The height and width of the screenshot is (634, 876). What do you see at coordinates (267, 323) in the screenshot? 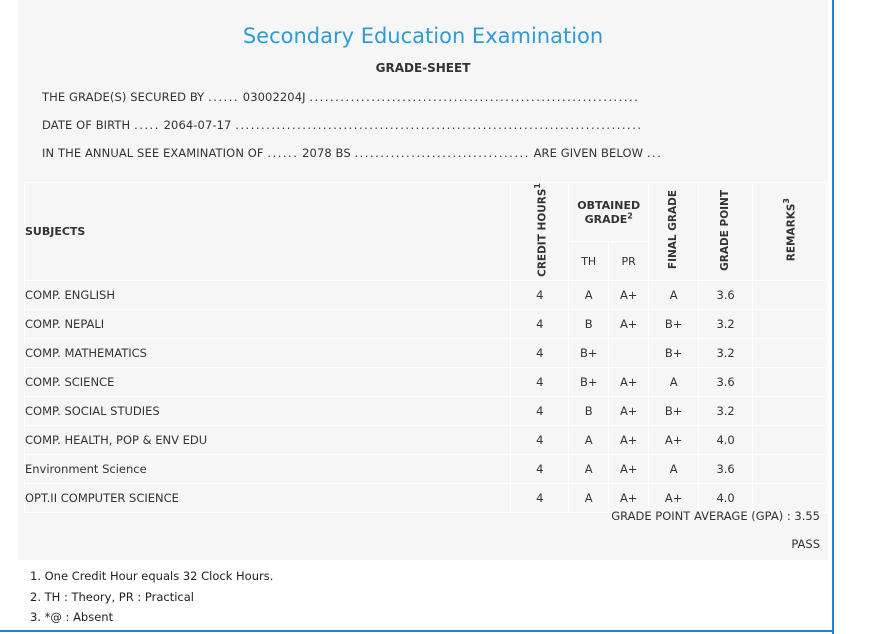
I see `subject-name: COMP. NEPALI` at bounding box center [267, 323].